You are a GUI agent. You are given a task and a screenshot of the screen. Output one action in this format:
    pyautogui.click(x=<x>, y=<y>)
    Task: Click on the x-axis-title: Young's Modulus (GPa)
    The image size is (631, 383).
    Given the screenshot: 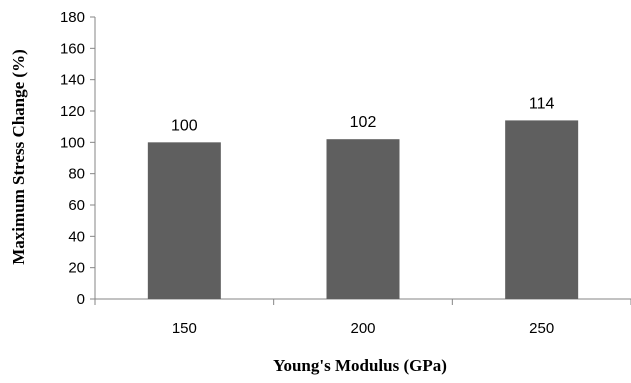 What is the action you would take?
    pyautogui.click(x=360, y=365)
    